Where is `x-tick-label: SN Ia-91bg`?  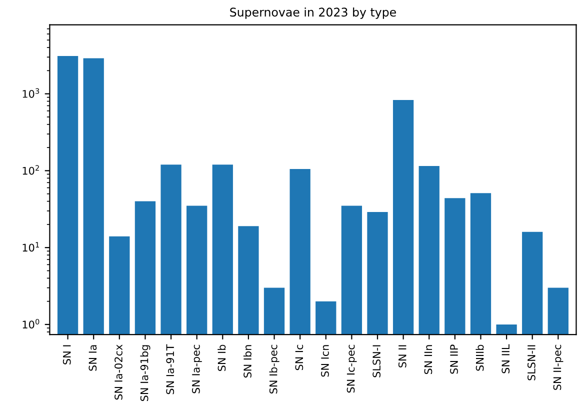
x-tick-label: SN Ia-91bg is located at coordinates (145, 373).